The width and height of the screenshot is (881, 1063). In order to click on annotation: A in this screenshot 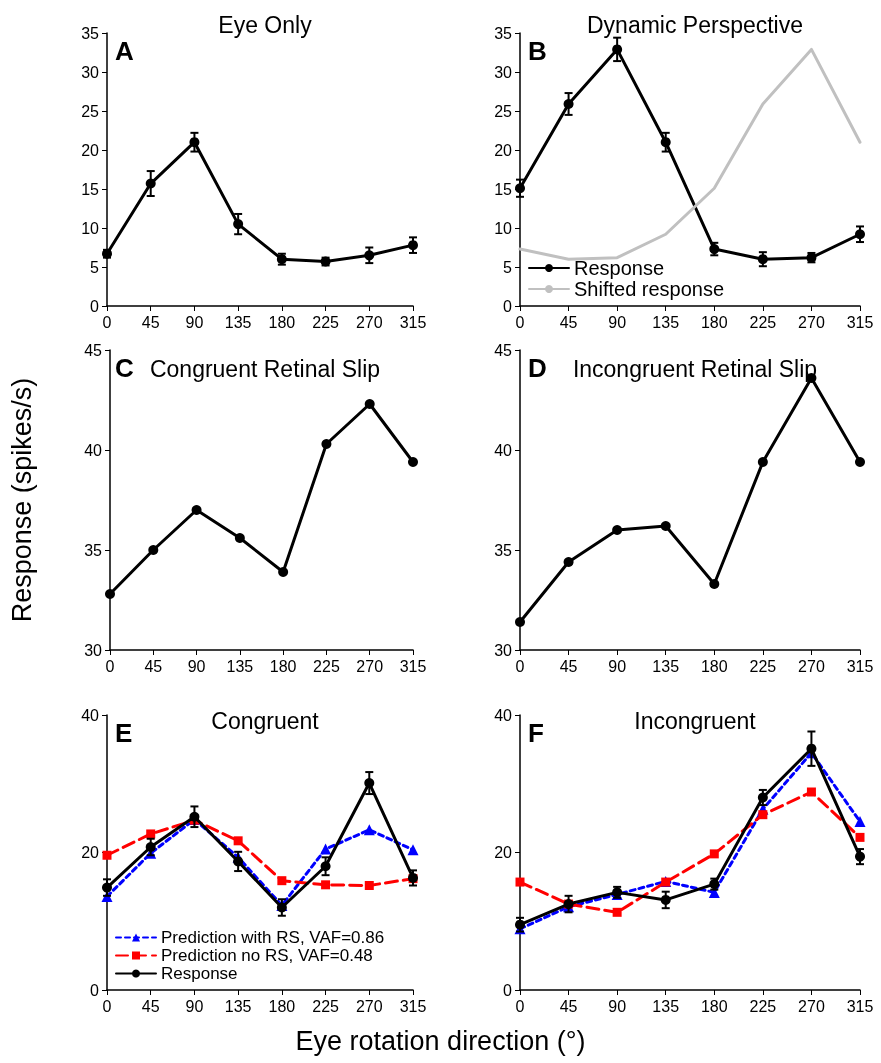, I will do `click(124, 51)`.